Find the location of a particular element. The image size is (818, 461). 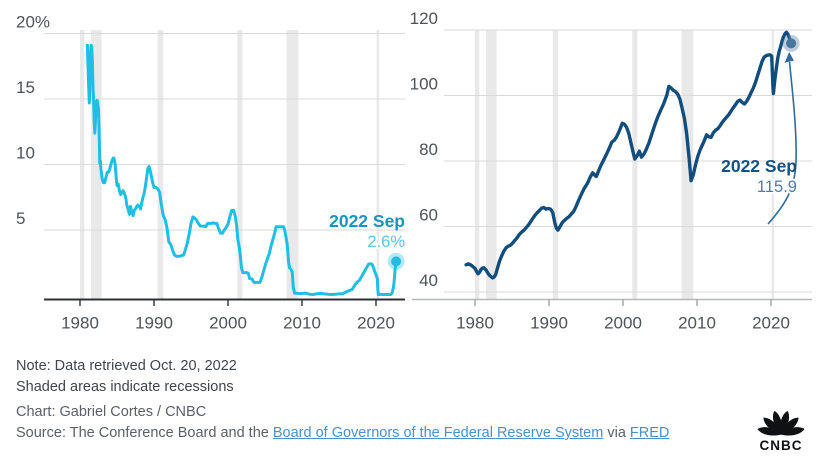

peacock-icon is located at coordinates (781, 423).